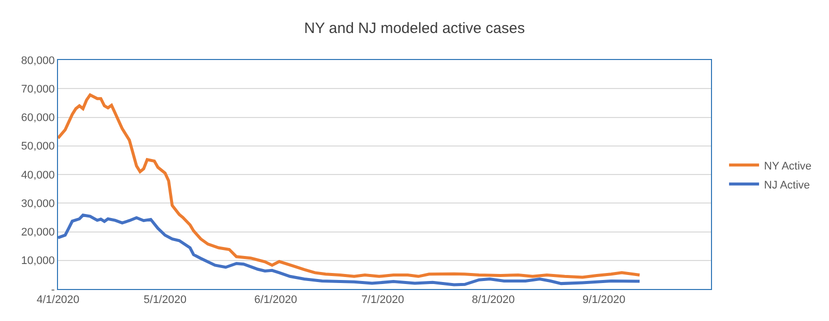 This screenshot has height=321, width=829. Describe the element at coordinates (38, 261) in the screenshot. I see `y-tick-label: 10,000` at that location.